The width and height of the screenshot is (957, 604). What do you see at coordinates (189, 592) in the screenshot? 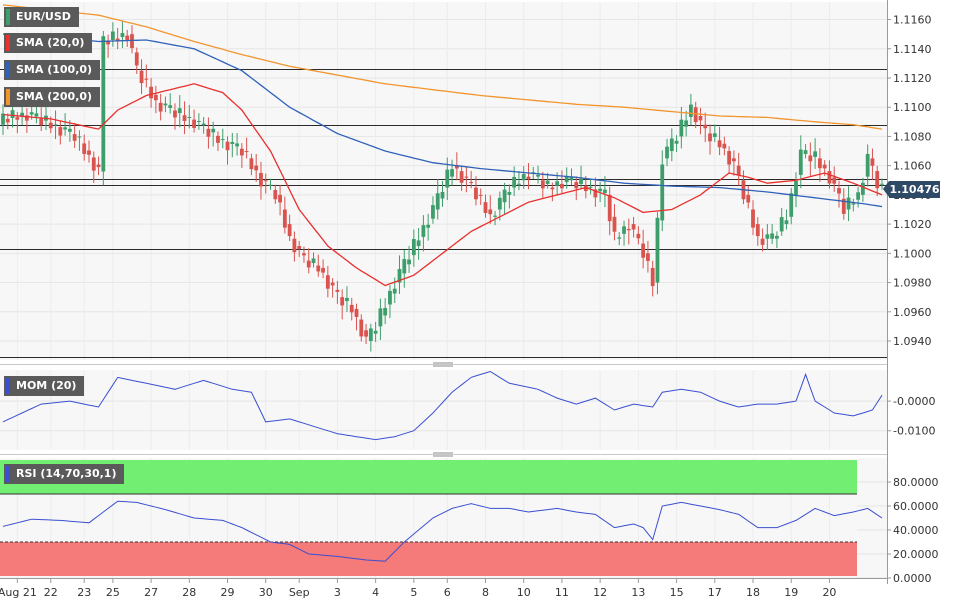
I see `x-tick-label: 28` at bounding box center [189, 592].